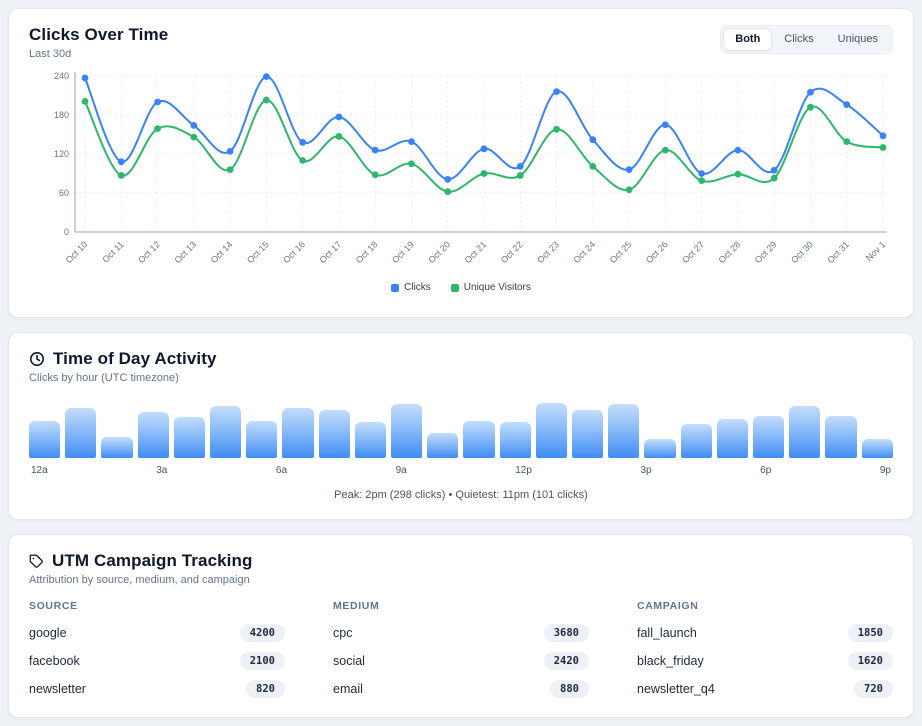 The width and height of the screenshot is (922, 726). I want to click on utm-row-facebook: facebook 2100, so click(157, 661).